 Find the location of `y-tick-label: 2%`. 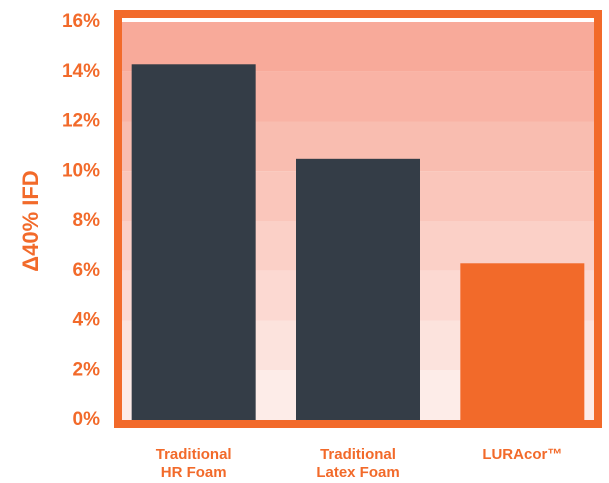

y-tick-label: 2% is located at coordinates (87, 369).